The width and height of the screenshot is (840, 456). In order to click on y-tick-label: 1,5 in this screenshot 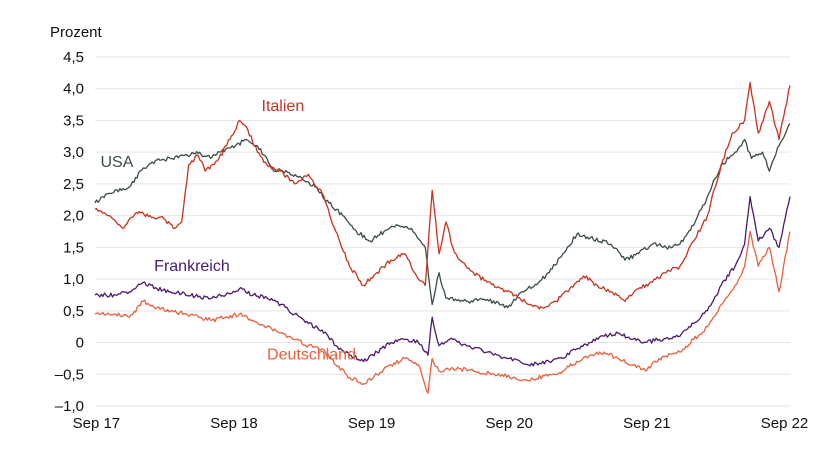, I will do `click(73, 247)`.